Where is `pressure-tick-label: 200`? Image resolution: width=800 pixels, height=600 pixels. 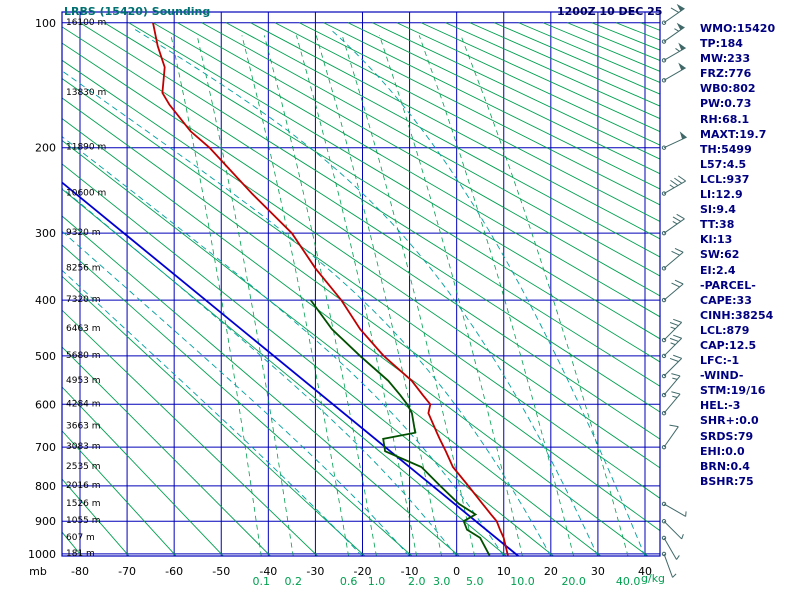
pressure-tick-label: 200 is located at coordinates (45, 148).